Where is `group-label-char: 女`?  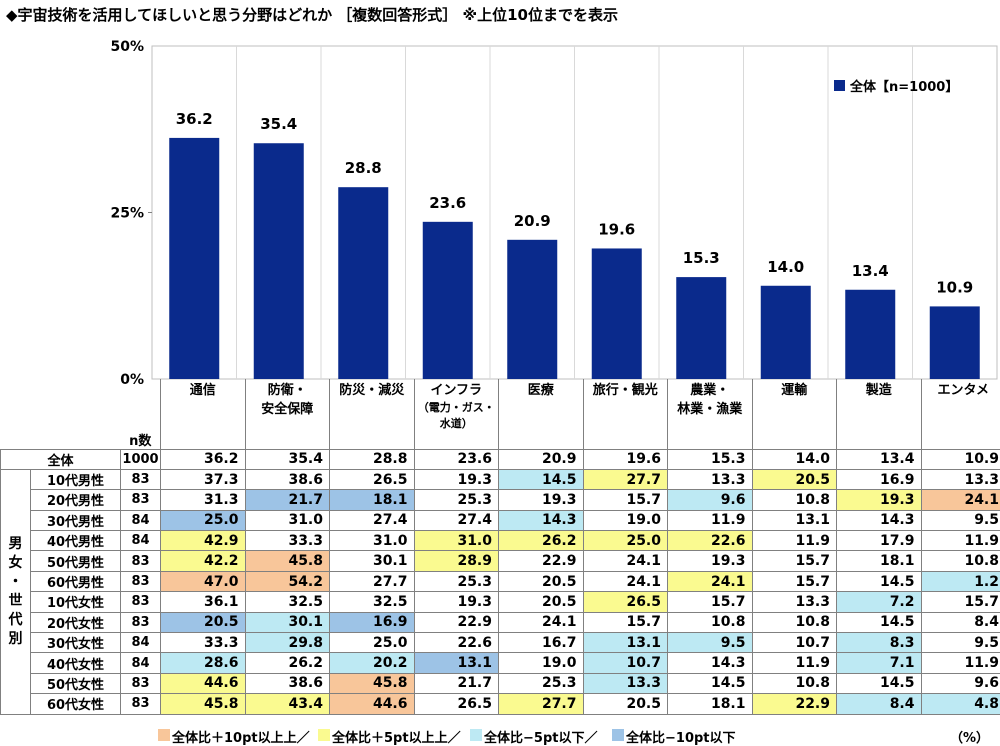 group-label-char: 女 is located at coordinates (15, 563).